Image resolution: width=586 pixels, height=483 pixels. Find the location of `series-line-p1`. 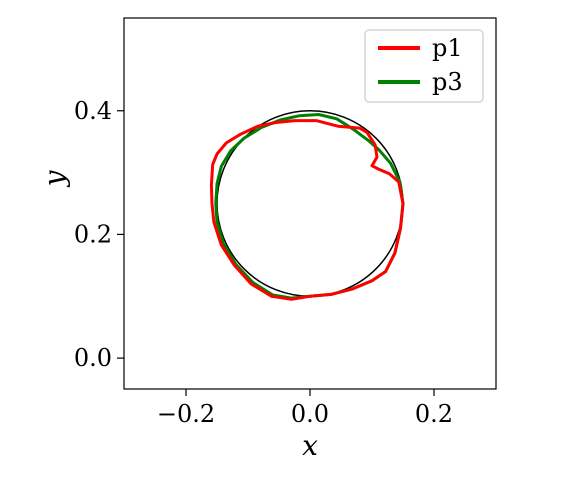

series-line-p1 is located at coordinates (307, 210).